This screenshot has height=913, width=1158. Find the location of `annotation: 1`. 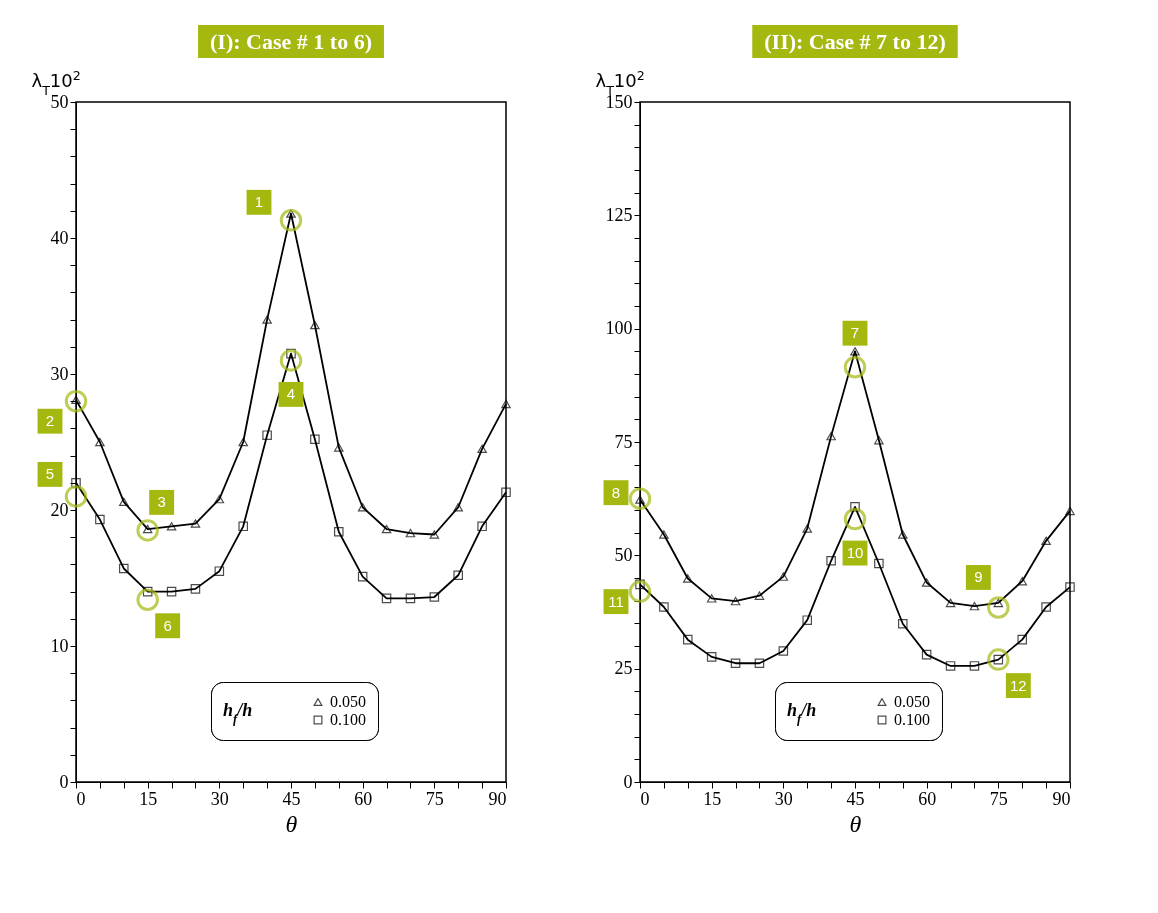

annotation: 1 is located at coordinates (259, 202).